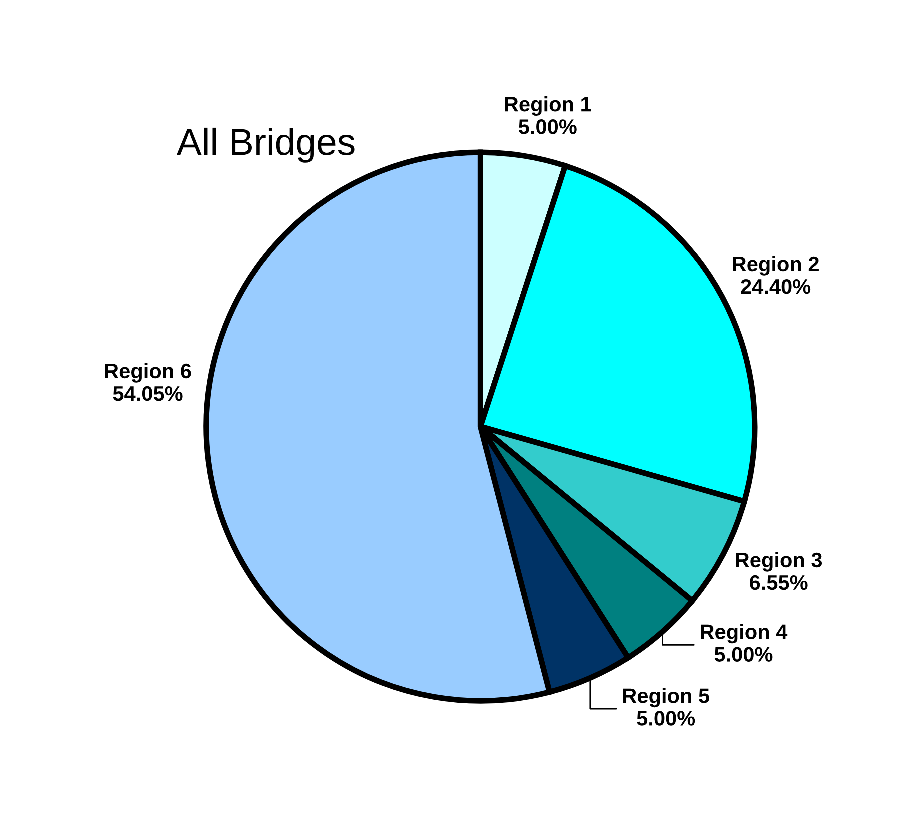 The width and height of the screenshot is (913, 813). Describe the element at coordinates (744, 634) in the screenshot. I see `slice-label: Region 4` at that location.